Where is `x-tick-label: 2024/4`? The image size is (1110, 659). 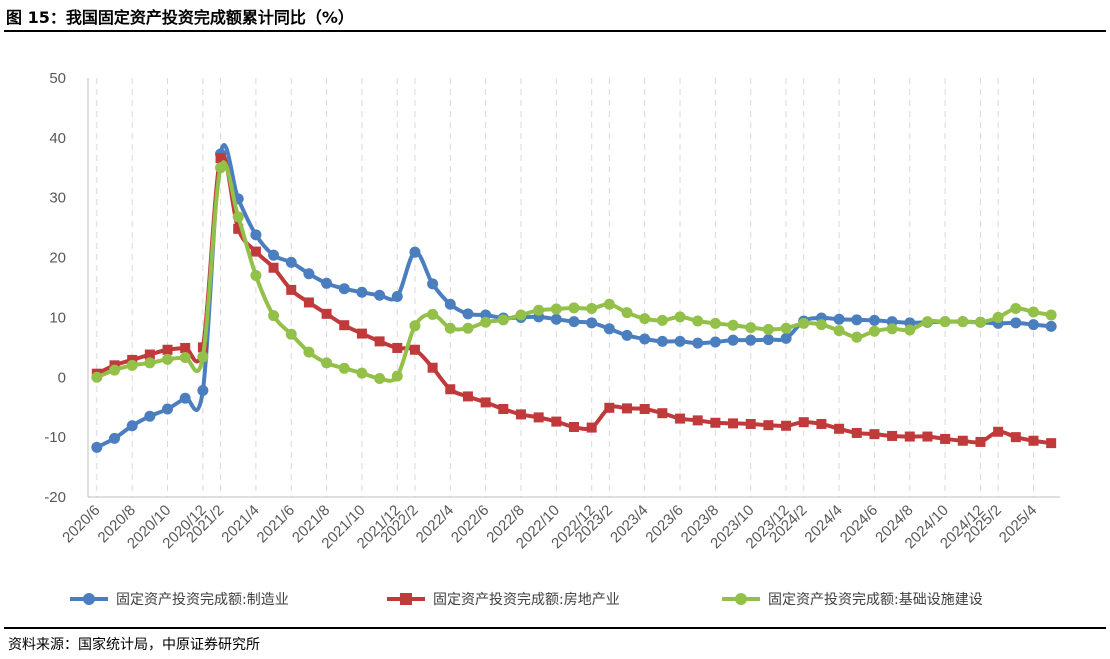
x-tick-label: 2024/4 is located at coordinates (823, 524).